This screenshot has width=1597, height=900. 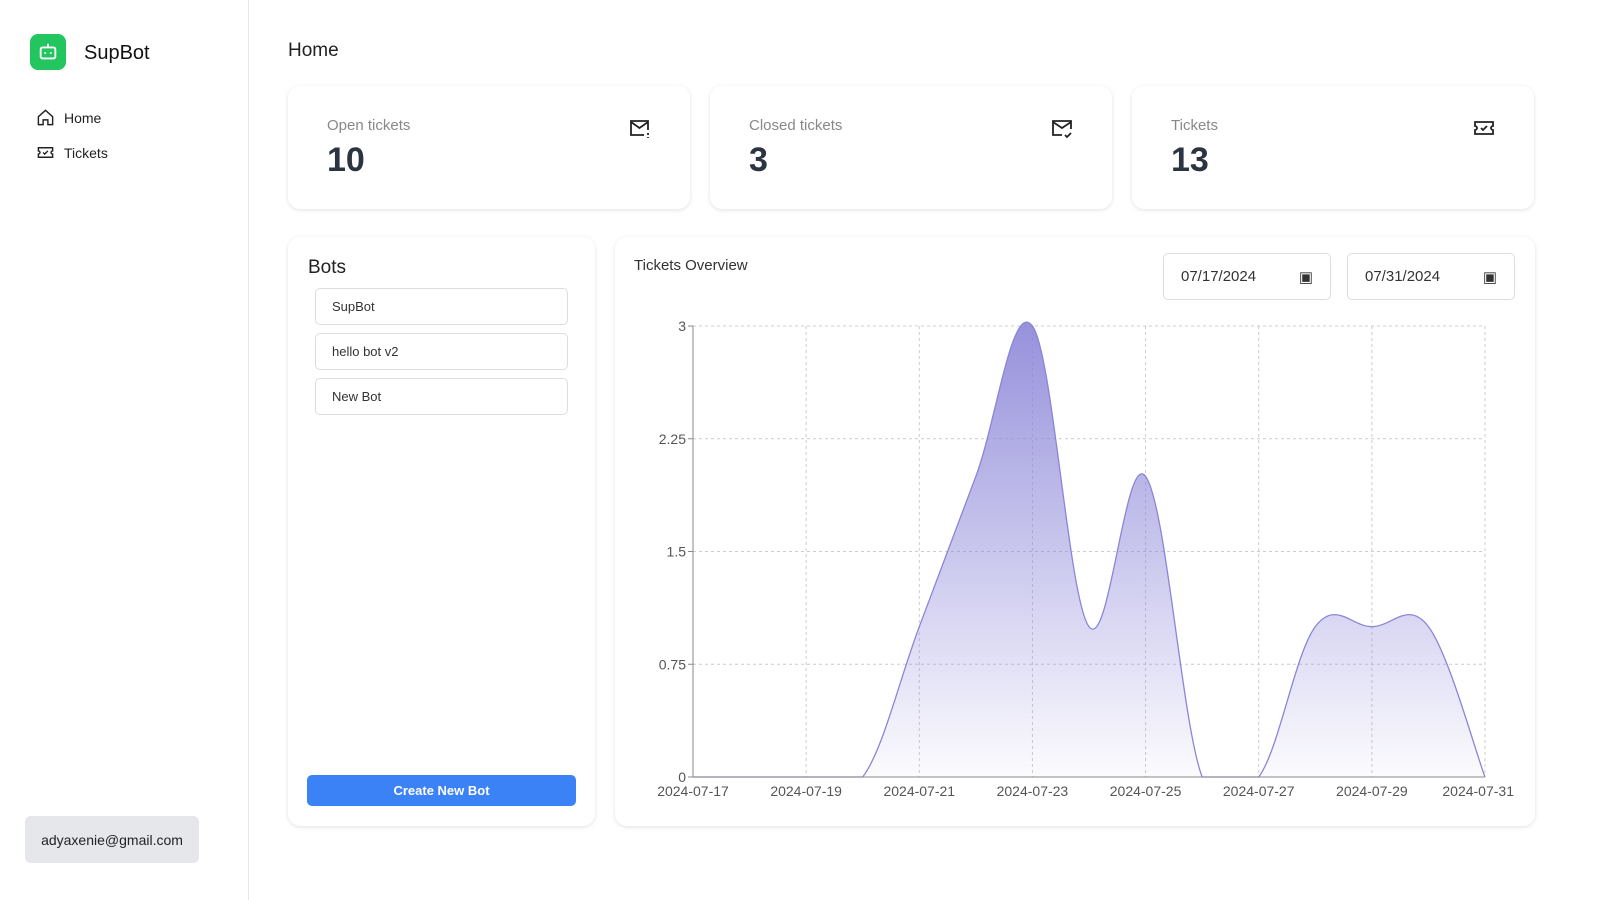 What do you see at coordinates (369, 125) in the screenshot?
I see `stat-label: Open tickets` at bounding box center [369, 125].